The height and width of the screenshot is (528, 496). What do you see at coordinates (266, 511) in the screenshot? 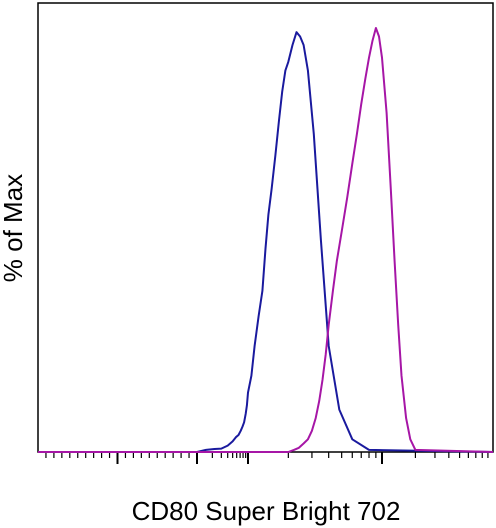
I see `x-axis-label: CD80 Super Bright 702` at bounding box center [266, 511].